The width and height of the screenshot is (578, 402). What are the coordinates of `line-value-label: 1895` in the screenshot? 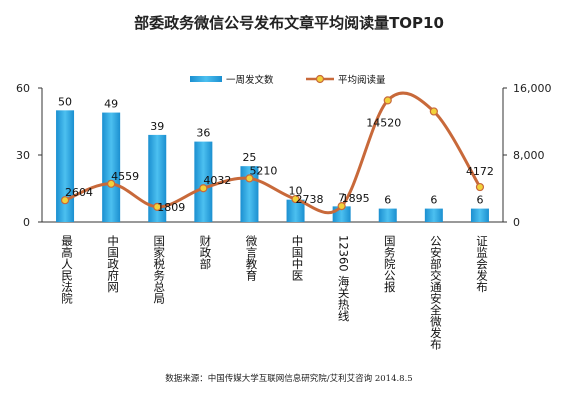 It's located at (356, 198).